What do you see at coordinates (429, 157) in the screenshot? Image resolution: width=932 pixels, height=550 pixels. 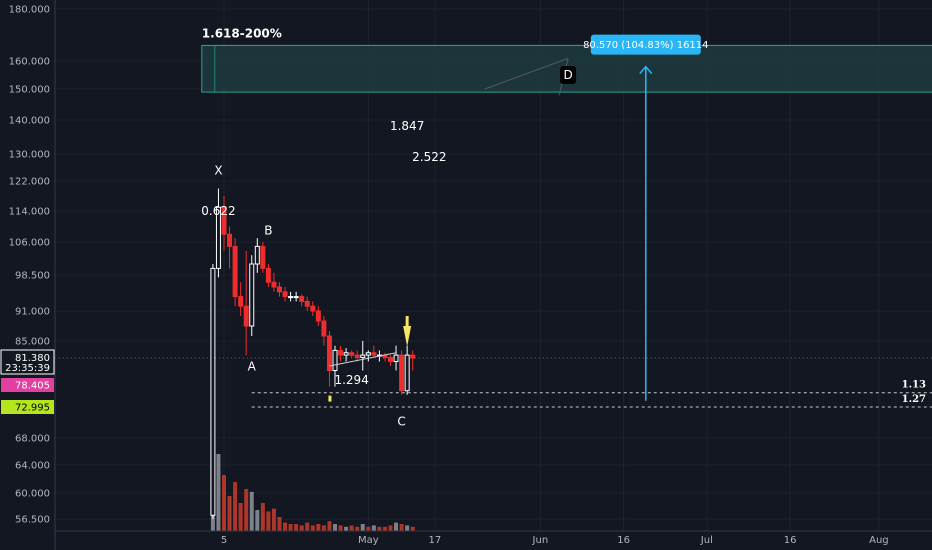 I see `ratio-label: 2.522` at bounding box center [429, 157].